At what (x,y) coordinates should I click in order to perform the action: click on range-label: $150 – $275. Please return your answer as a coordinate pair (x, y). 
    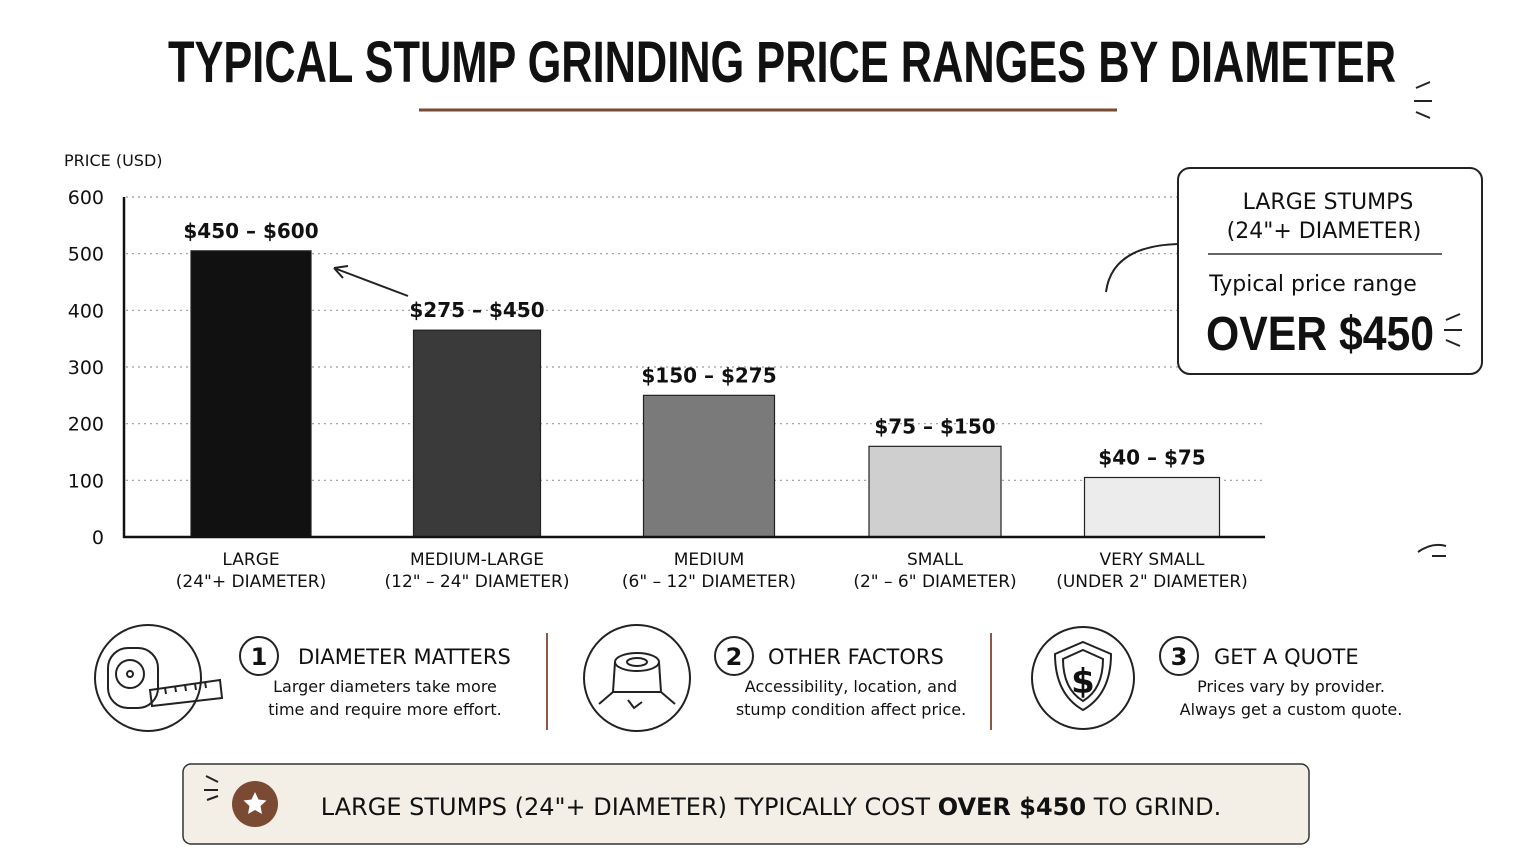
    Looking at the image, I should click on (708, 375).